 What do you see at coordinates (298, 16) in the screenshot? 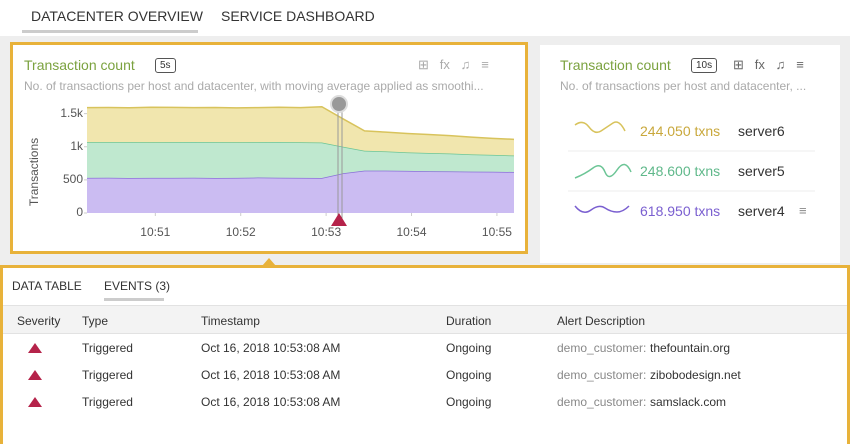
I see `tab: SERVICE DASHBOARD` at bounding box center [298, 16].